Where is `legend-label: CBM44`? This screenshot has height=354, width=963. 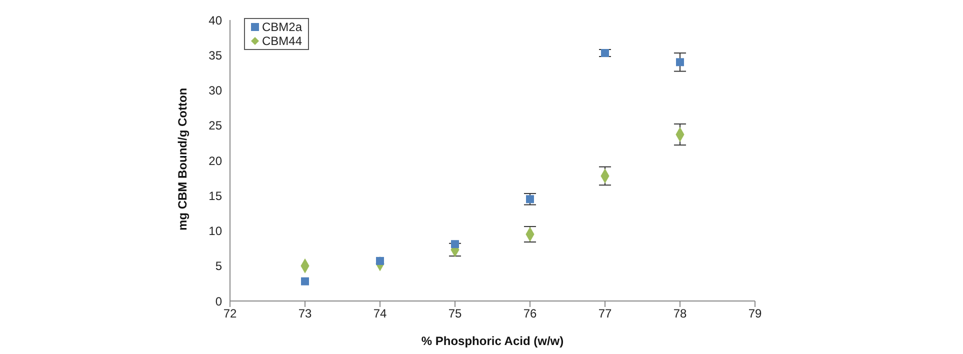 legend-label: CBM44 is located at coordinates (282, 41).